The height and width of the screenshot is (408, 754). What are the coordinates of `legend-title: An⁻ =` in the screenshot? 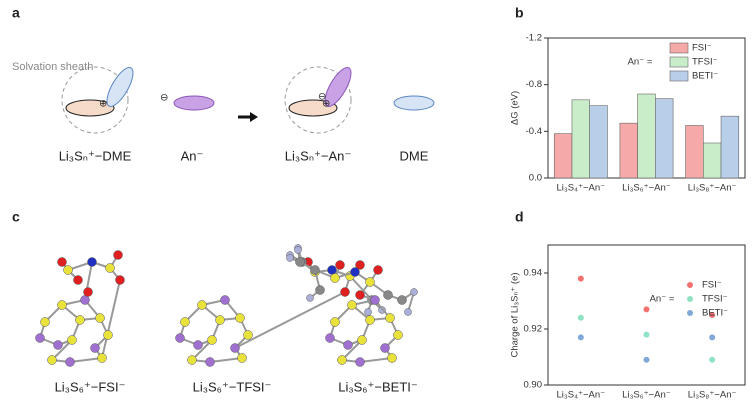 It's located at (662, 299).